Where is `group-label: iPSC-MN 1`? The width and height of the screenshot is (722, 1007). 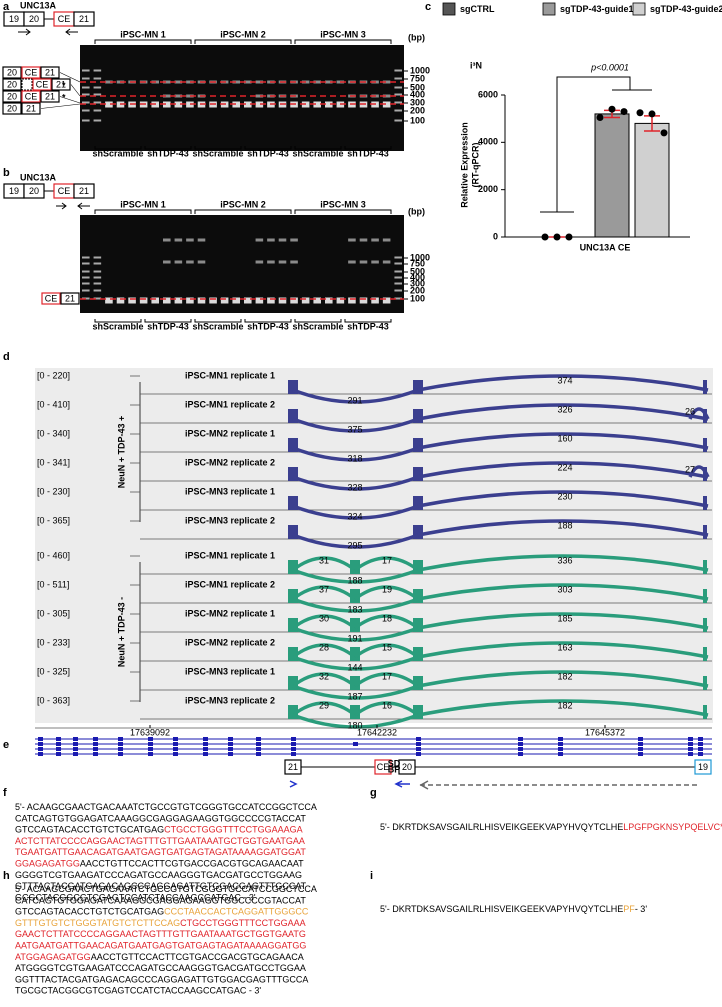
group-label: iPSC-MN 1 is located at coordinates (143, 34).